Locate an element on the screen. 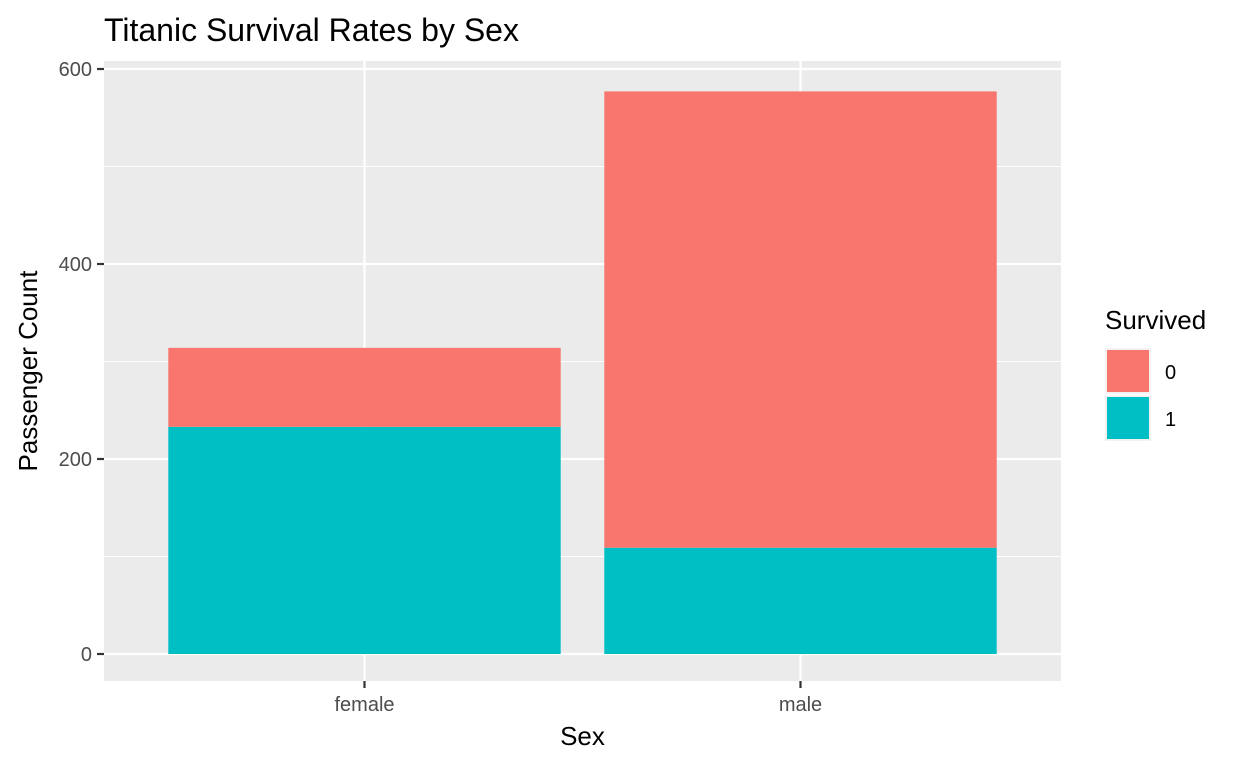 This screenshot has height=768, width=1248. y-tick-label: 400 is located at coordinates (75, 265).